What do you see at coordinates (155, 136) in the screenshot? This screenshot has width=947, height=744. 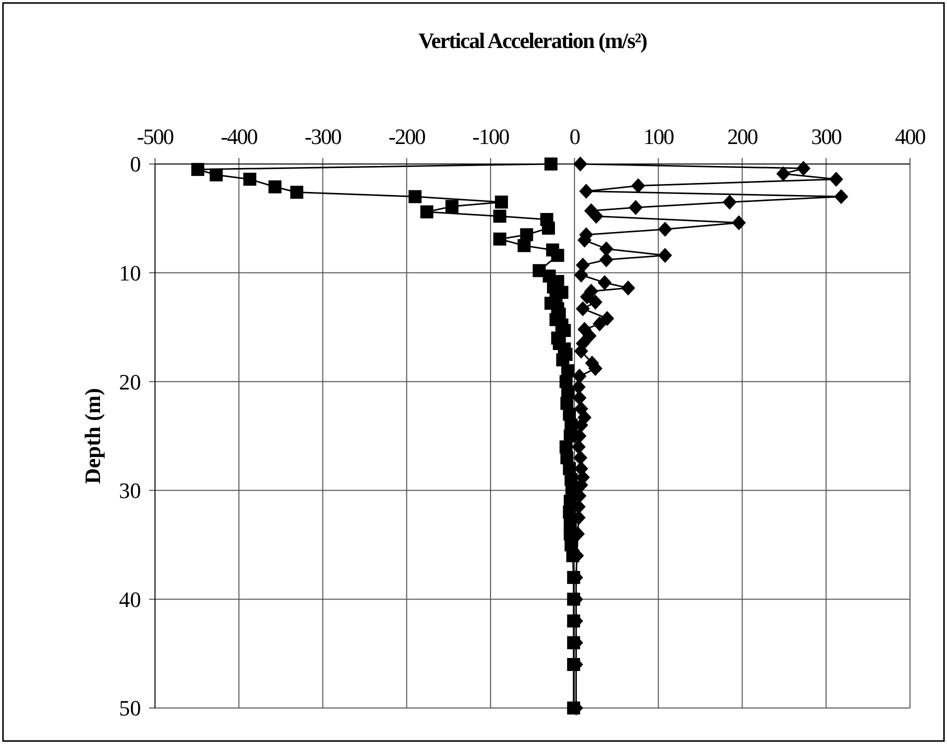 I see `x-tick-label: -500` at bounding box center [155, 136].